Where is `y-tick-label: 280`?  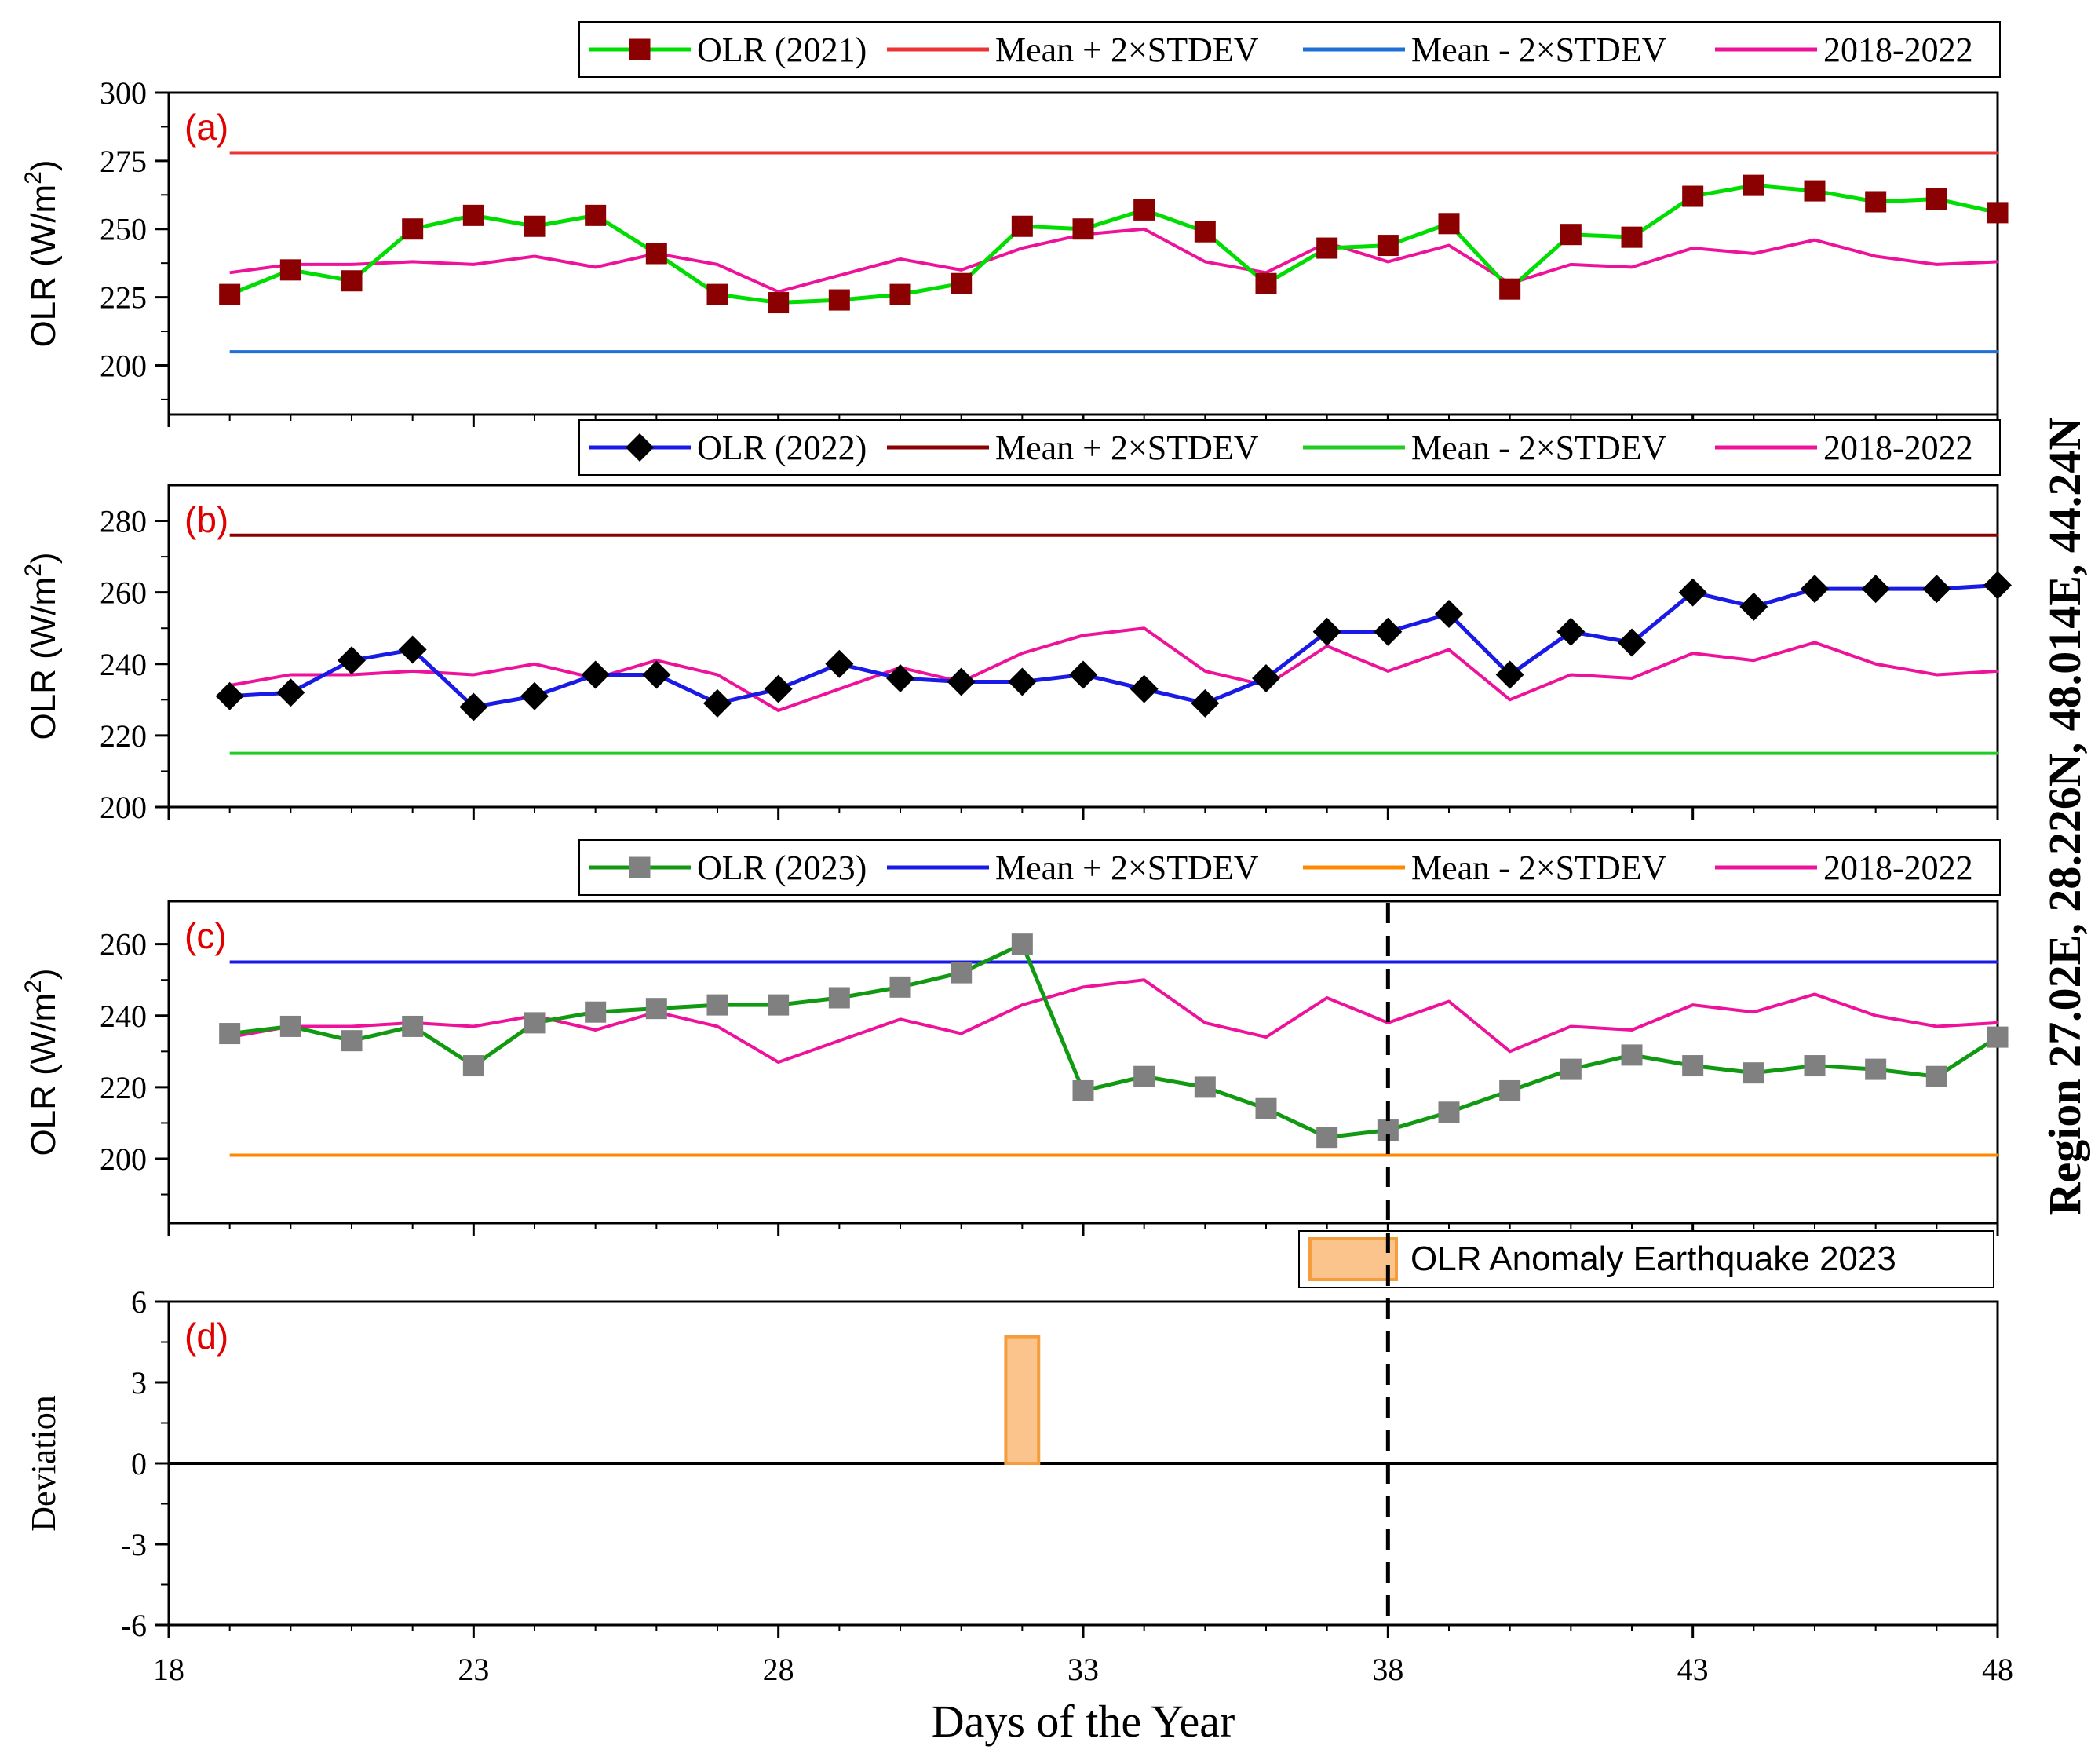
y-tick-label: 280 is located at coordinates (123, 521).